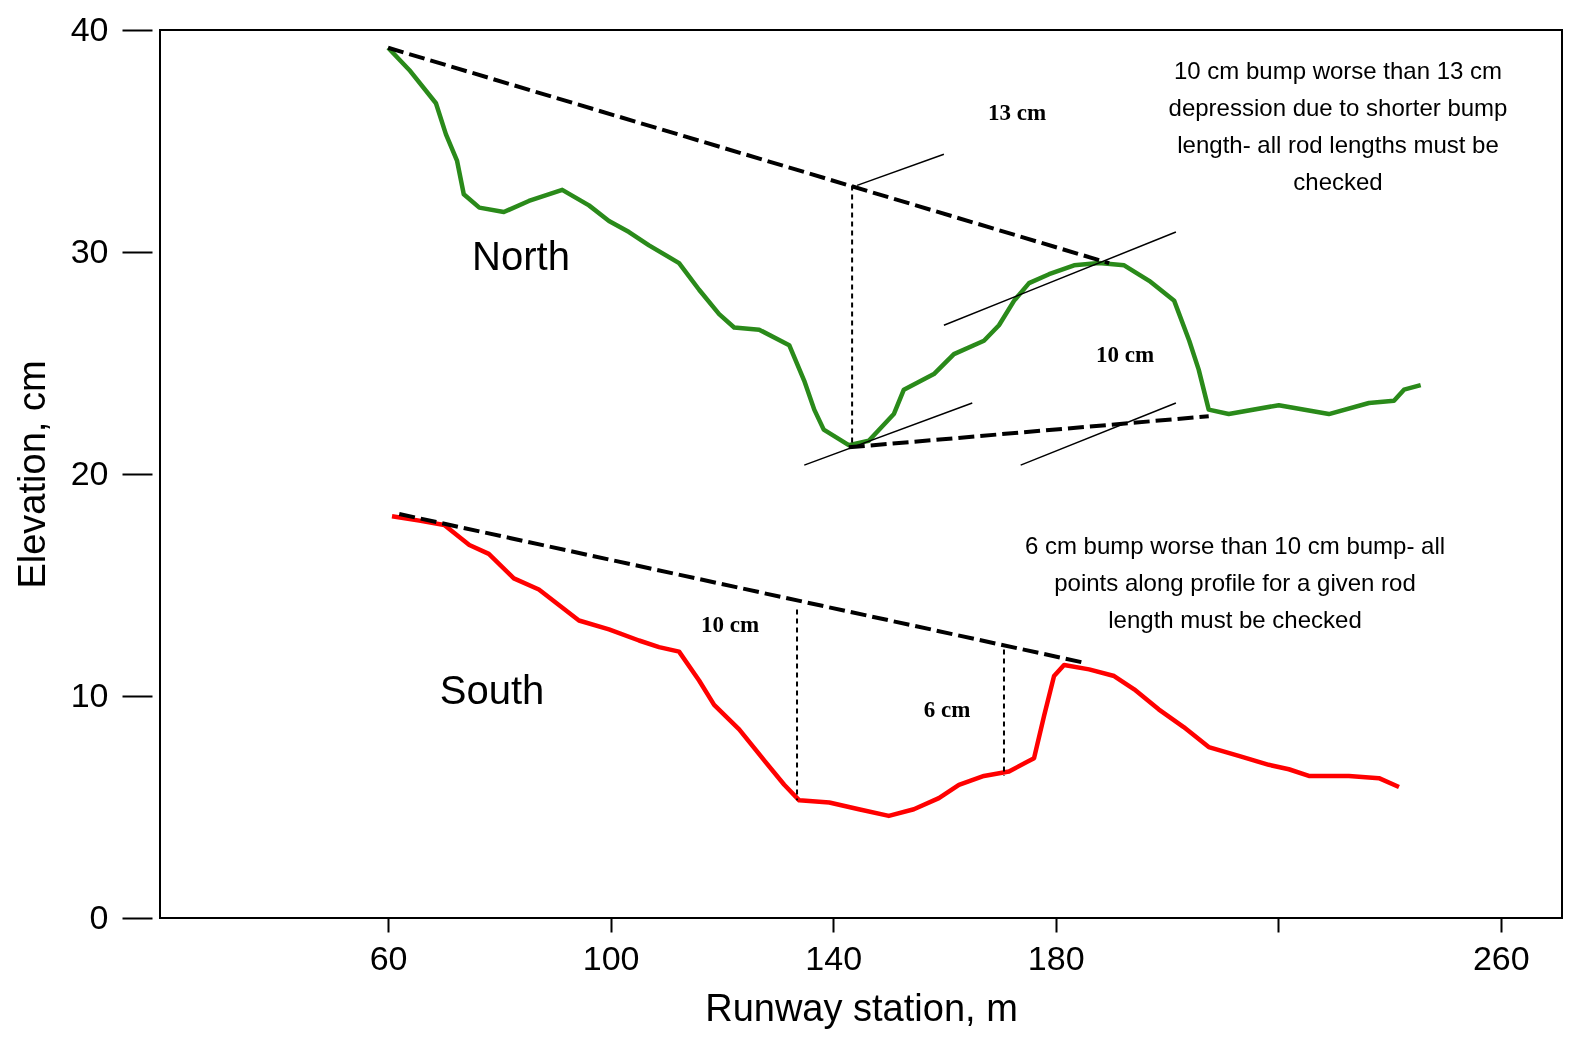  What do you see at coordinates (89, 472) in the screenshot?
I see `y-tick-label: 20` at bounding box center [89, 472].